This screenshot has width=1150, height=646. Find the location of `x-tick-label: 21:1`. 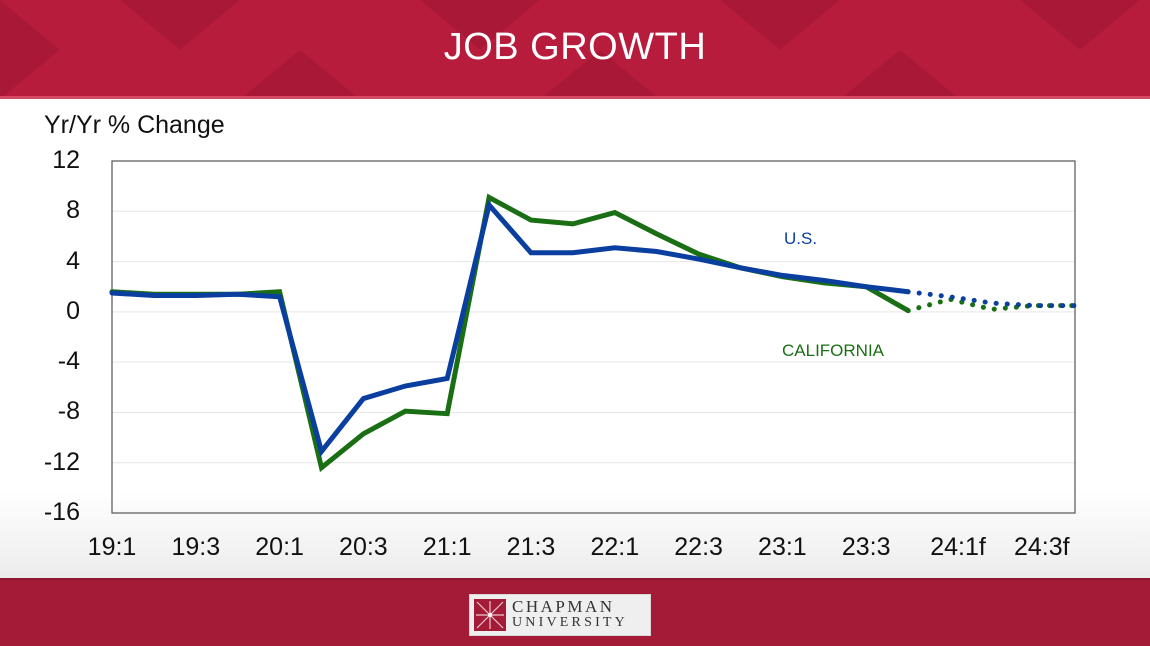

x-tick-label: 21:1 is located at coordinates (447, 547).